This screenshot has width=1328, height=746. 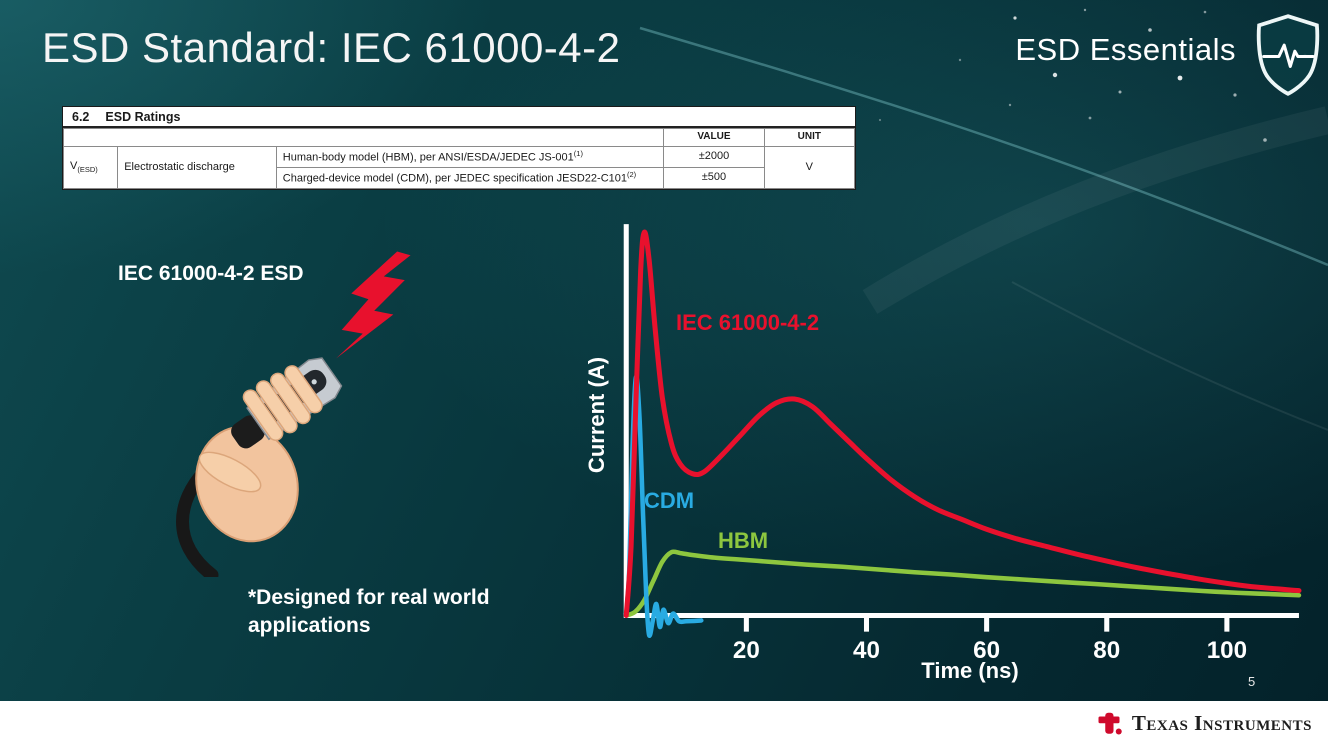 I want to click on swoosh-band, so click(x=1095, y=210).